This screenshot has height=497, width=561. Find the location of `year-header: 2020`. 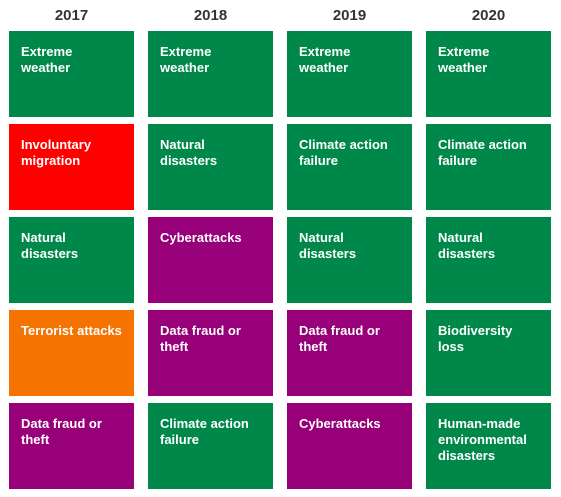

year-header: 2020 is located at coordinates (488, 15).